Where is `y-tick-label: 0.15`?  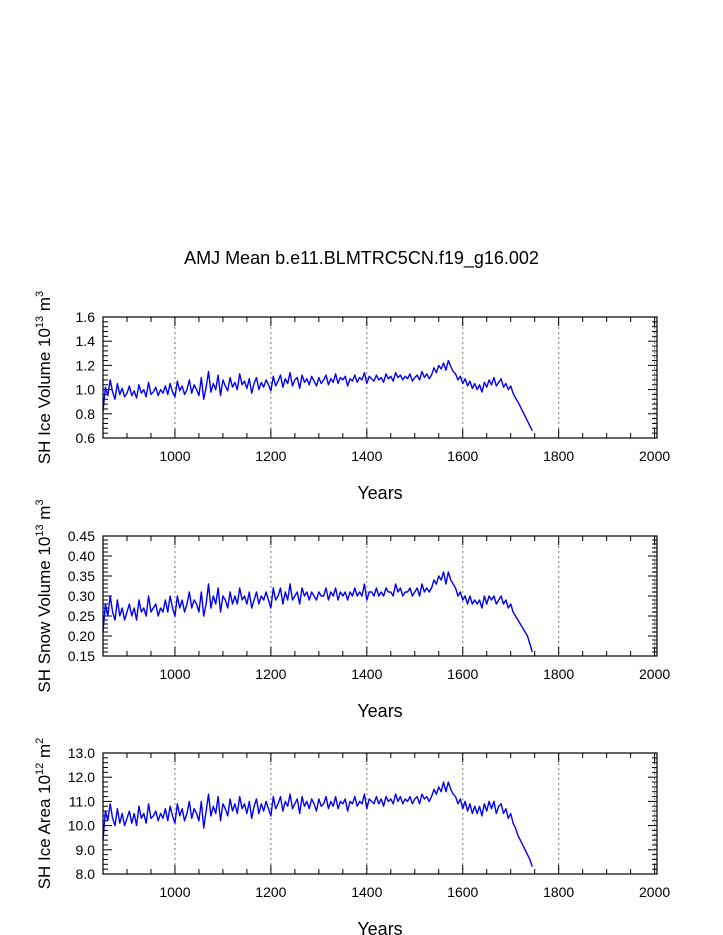 y-tick-label: 0.15 is located at coordinates (81, 656).